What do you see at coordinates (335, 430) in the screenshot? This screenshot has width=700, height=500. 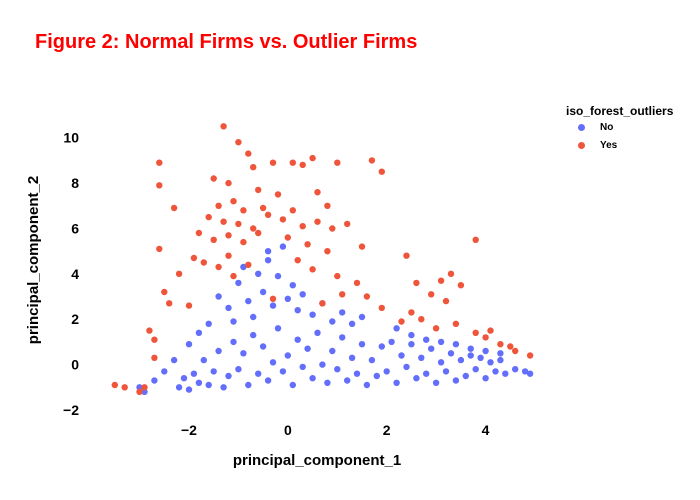 I see `x-tick-labels: −2 0 2 4` at bounding box center [335, 430].